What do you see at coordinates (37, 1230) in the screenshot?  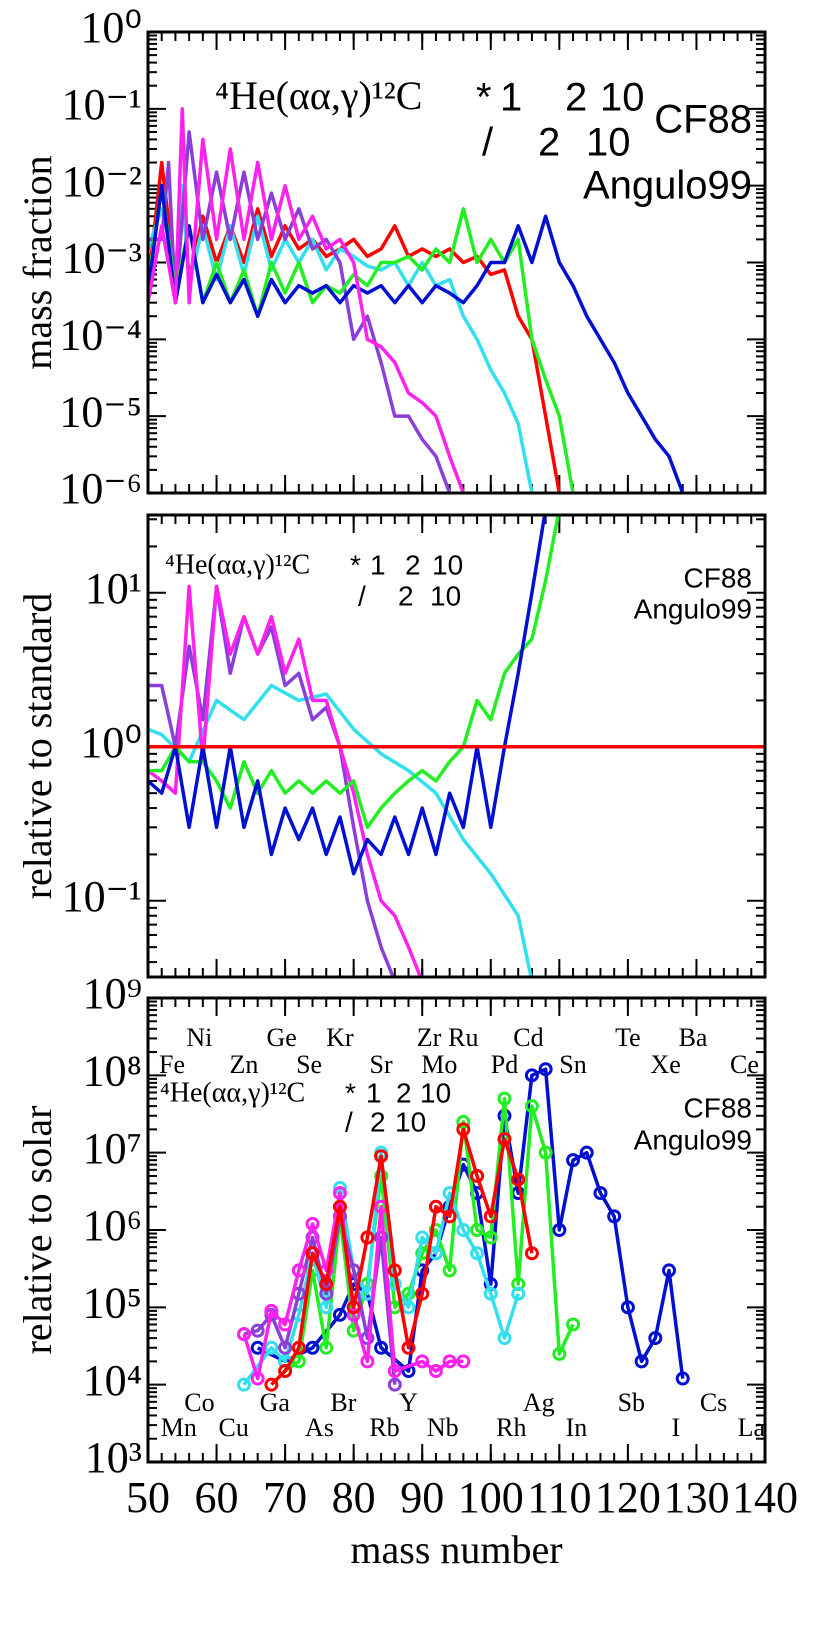 I see `y-axis-label: relative to solar` at bounding box center [37, 1230].